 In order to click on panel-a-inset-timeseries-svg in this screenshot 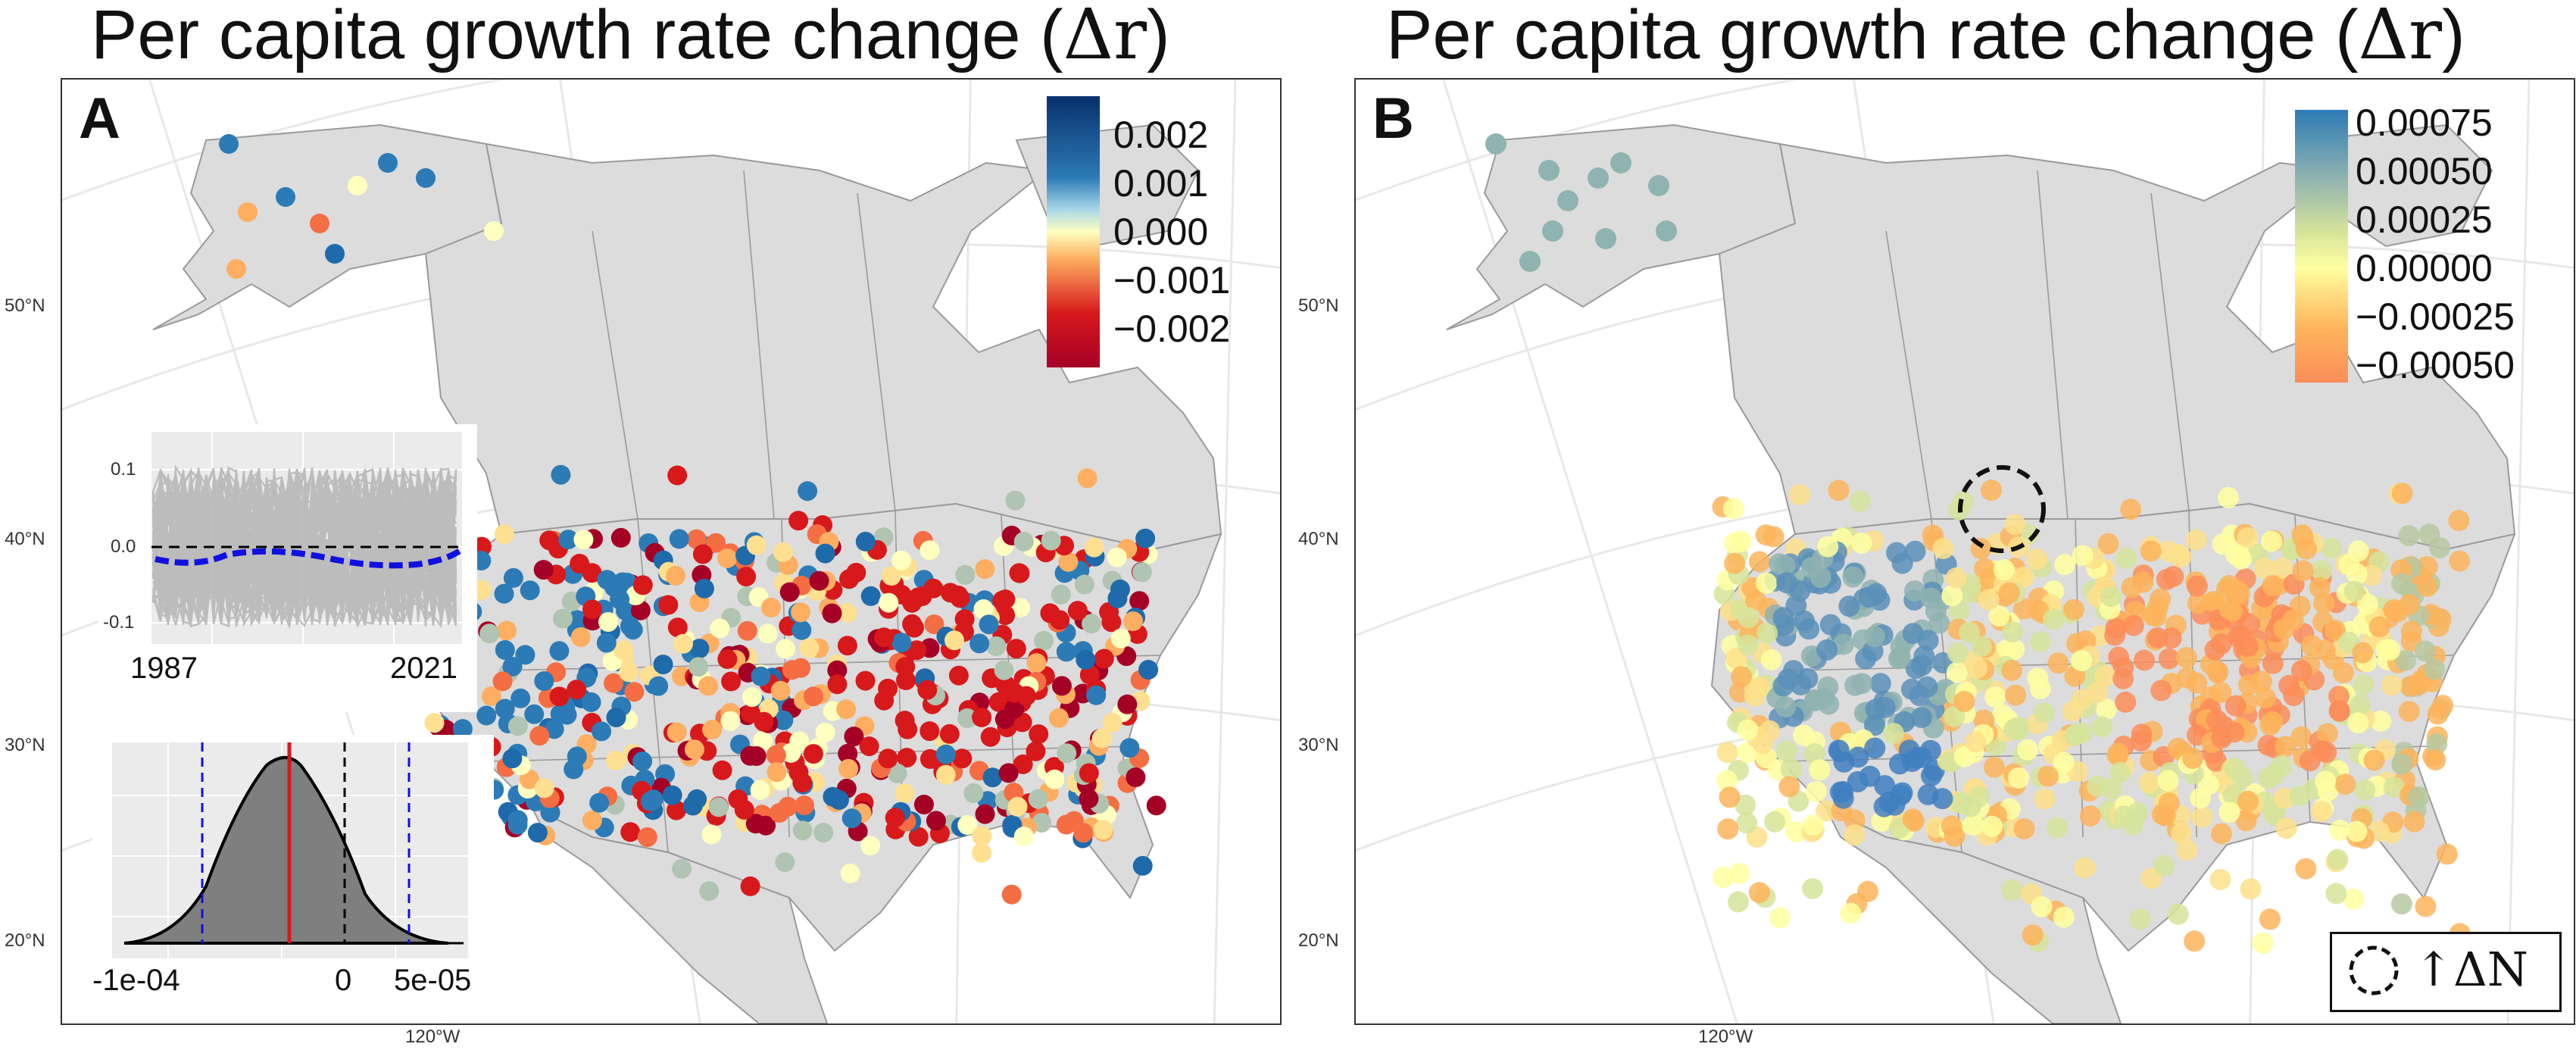, I will do `click(308, 538)`.